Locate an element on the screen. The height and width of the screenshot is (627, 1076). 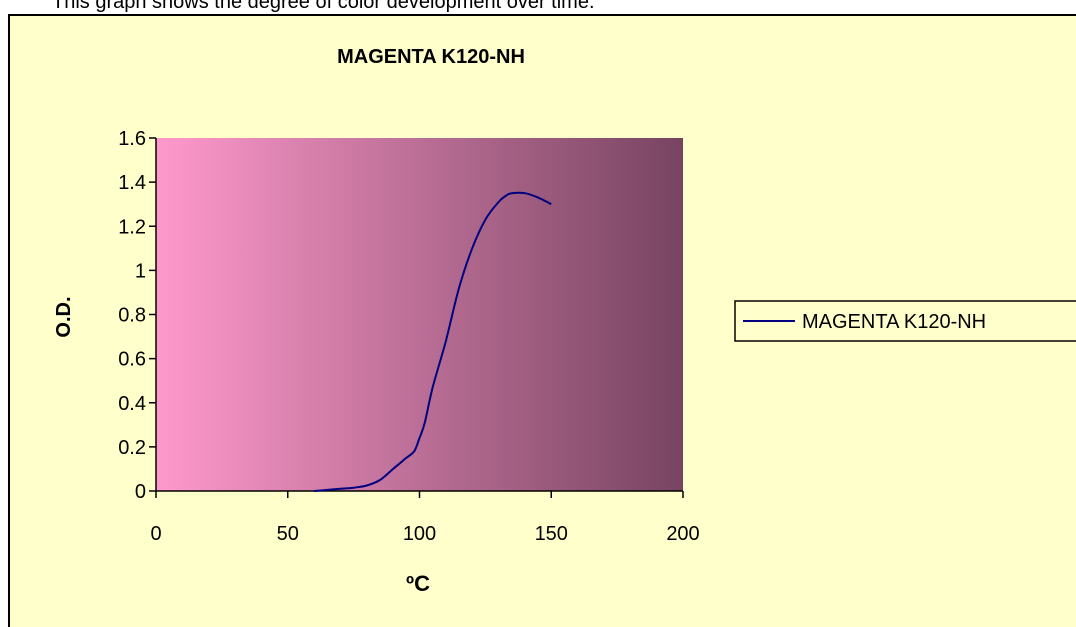
series-line-magenta-k120-nh is located at coordinates (433, 341).